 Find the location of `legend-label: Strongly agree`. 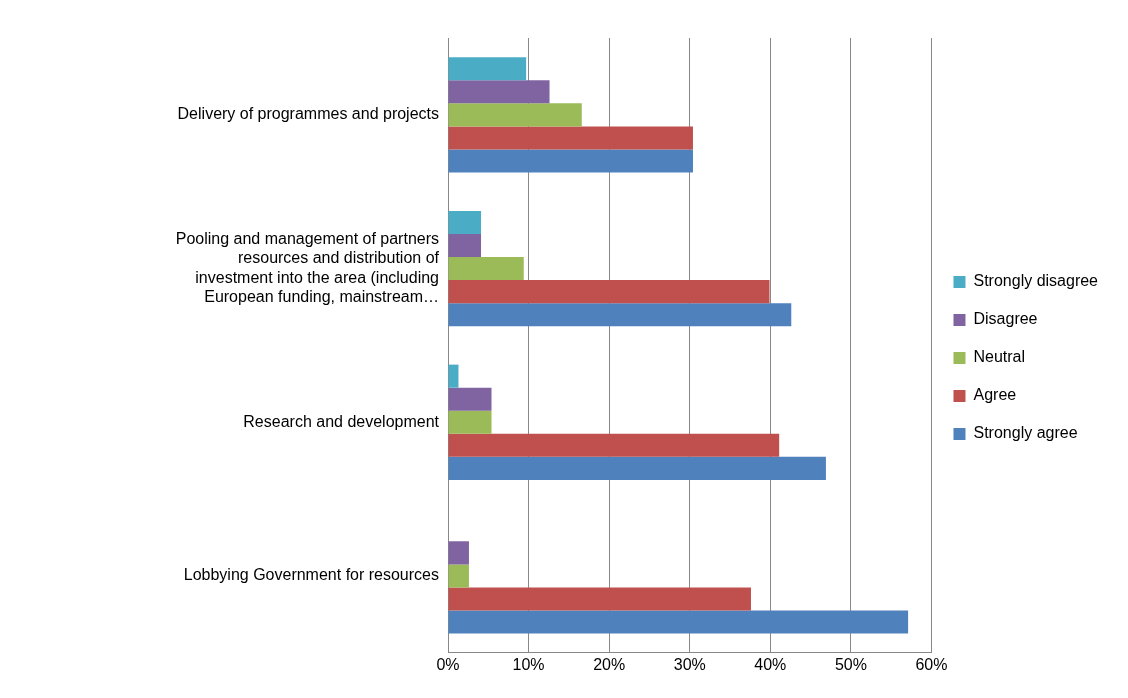

legend-label: Strongly agree is located at coordinates (1025, 433).